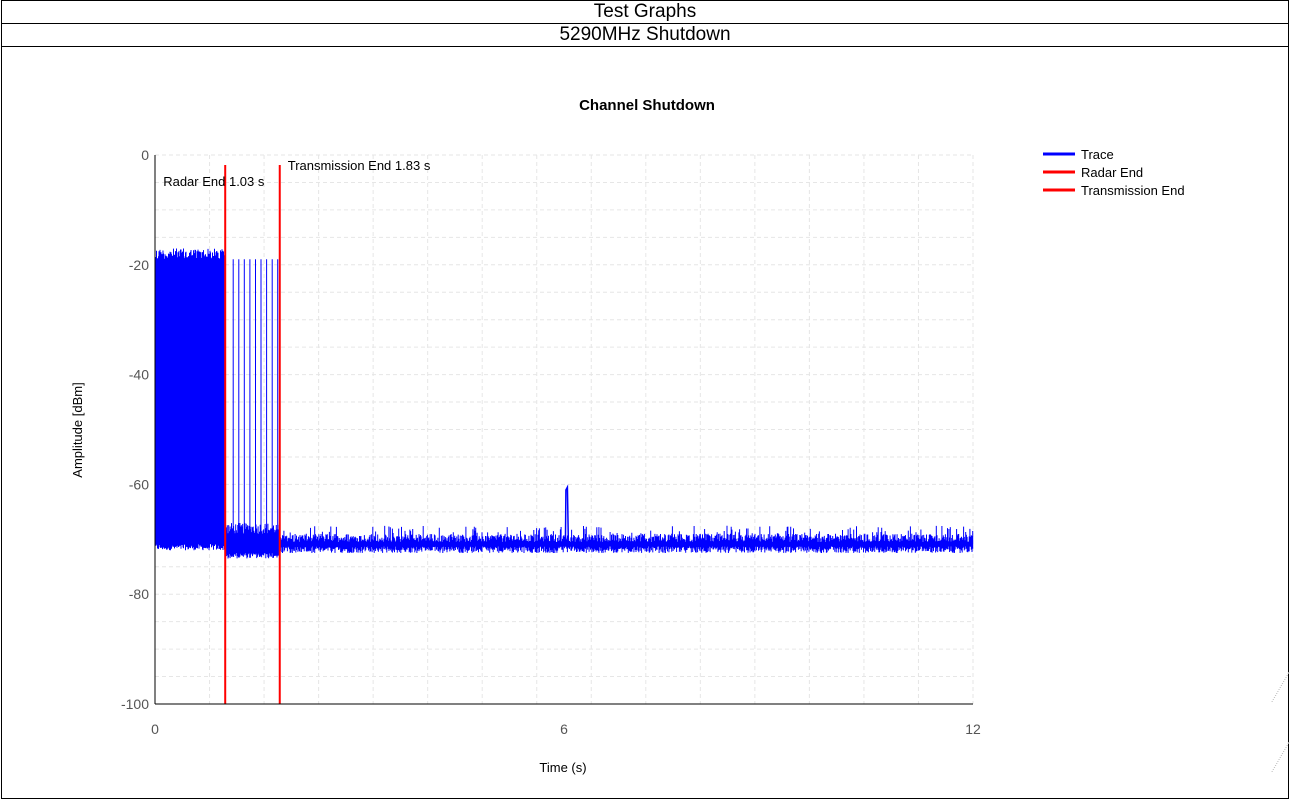  What do you see at coordinates (139, 375) in the screenshot?
I see `y-tick-label: -40` at bounding box center [139, 375].